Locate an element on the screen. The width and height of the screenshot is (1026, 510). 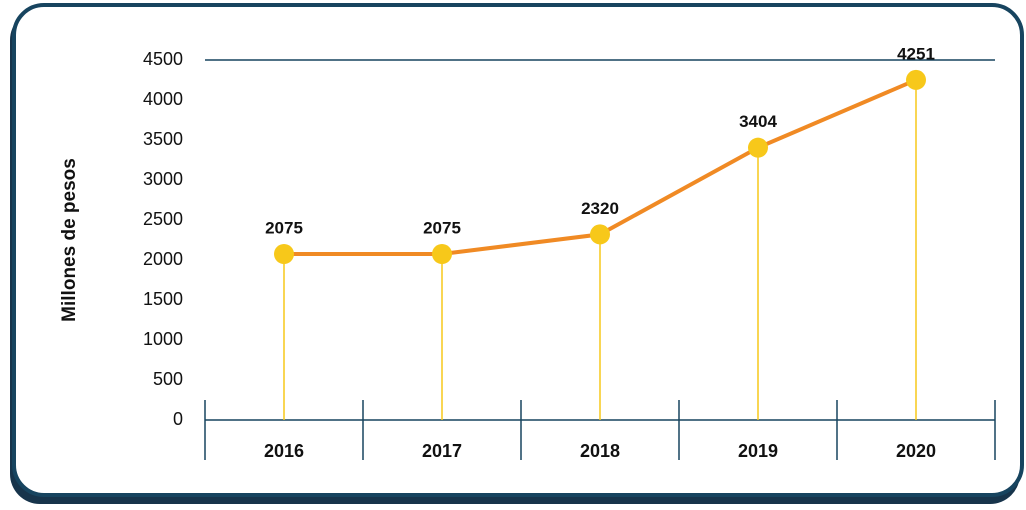
y-tick-label: 2000 is located at coordinates (163, 259).